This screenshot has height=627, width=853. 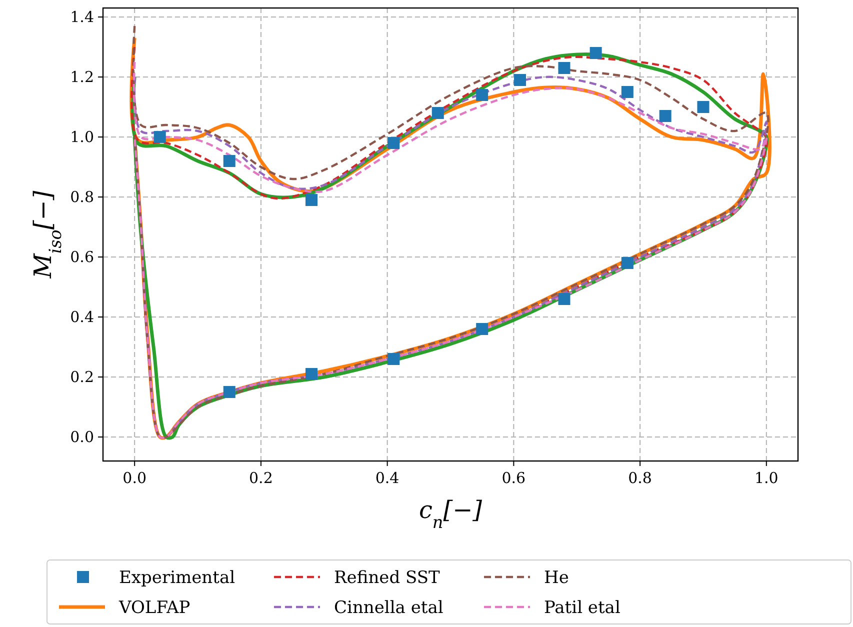 What do you see at coordinates (387, 478) in the screenshot?
I see `x-tick-label: 0.4` at bounding box center [387, 478].